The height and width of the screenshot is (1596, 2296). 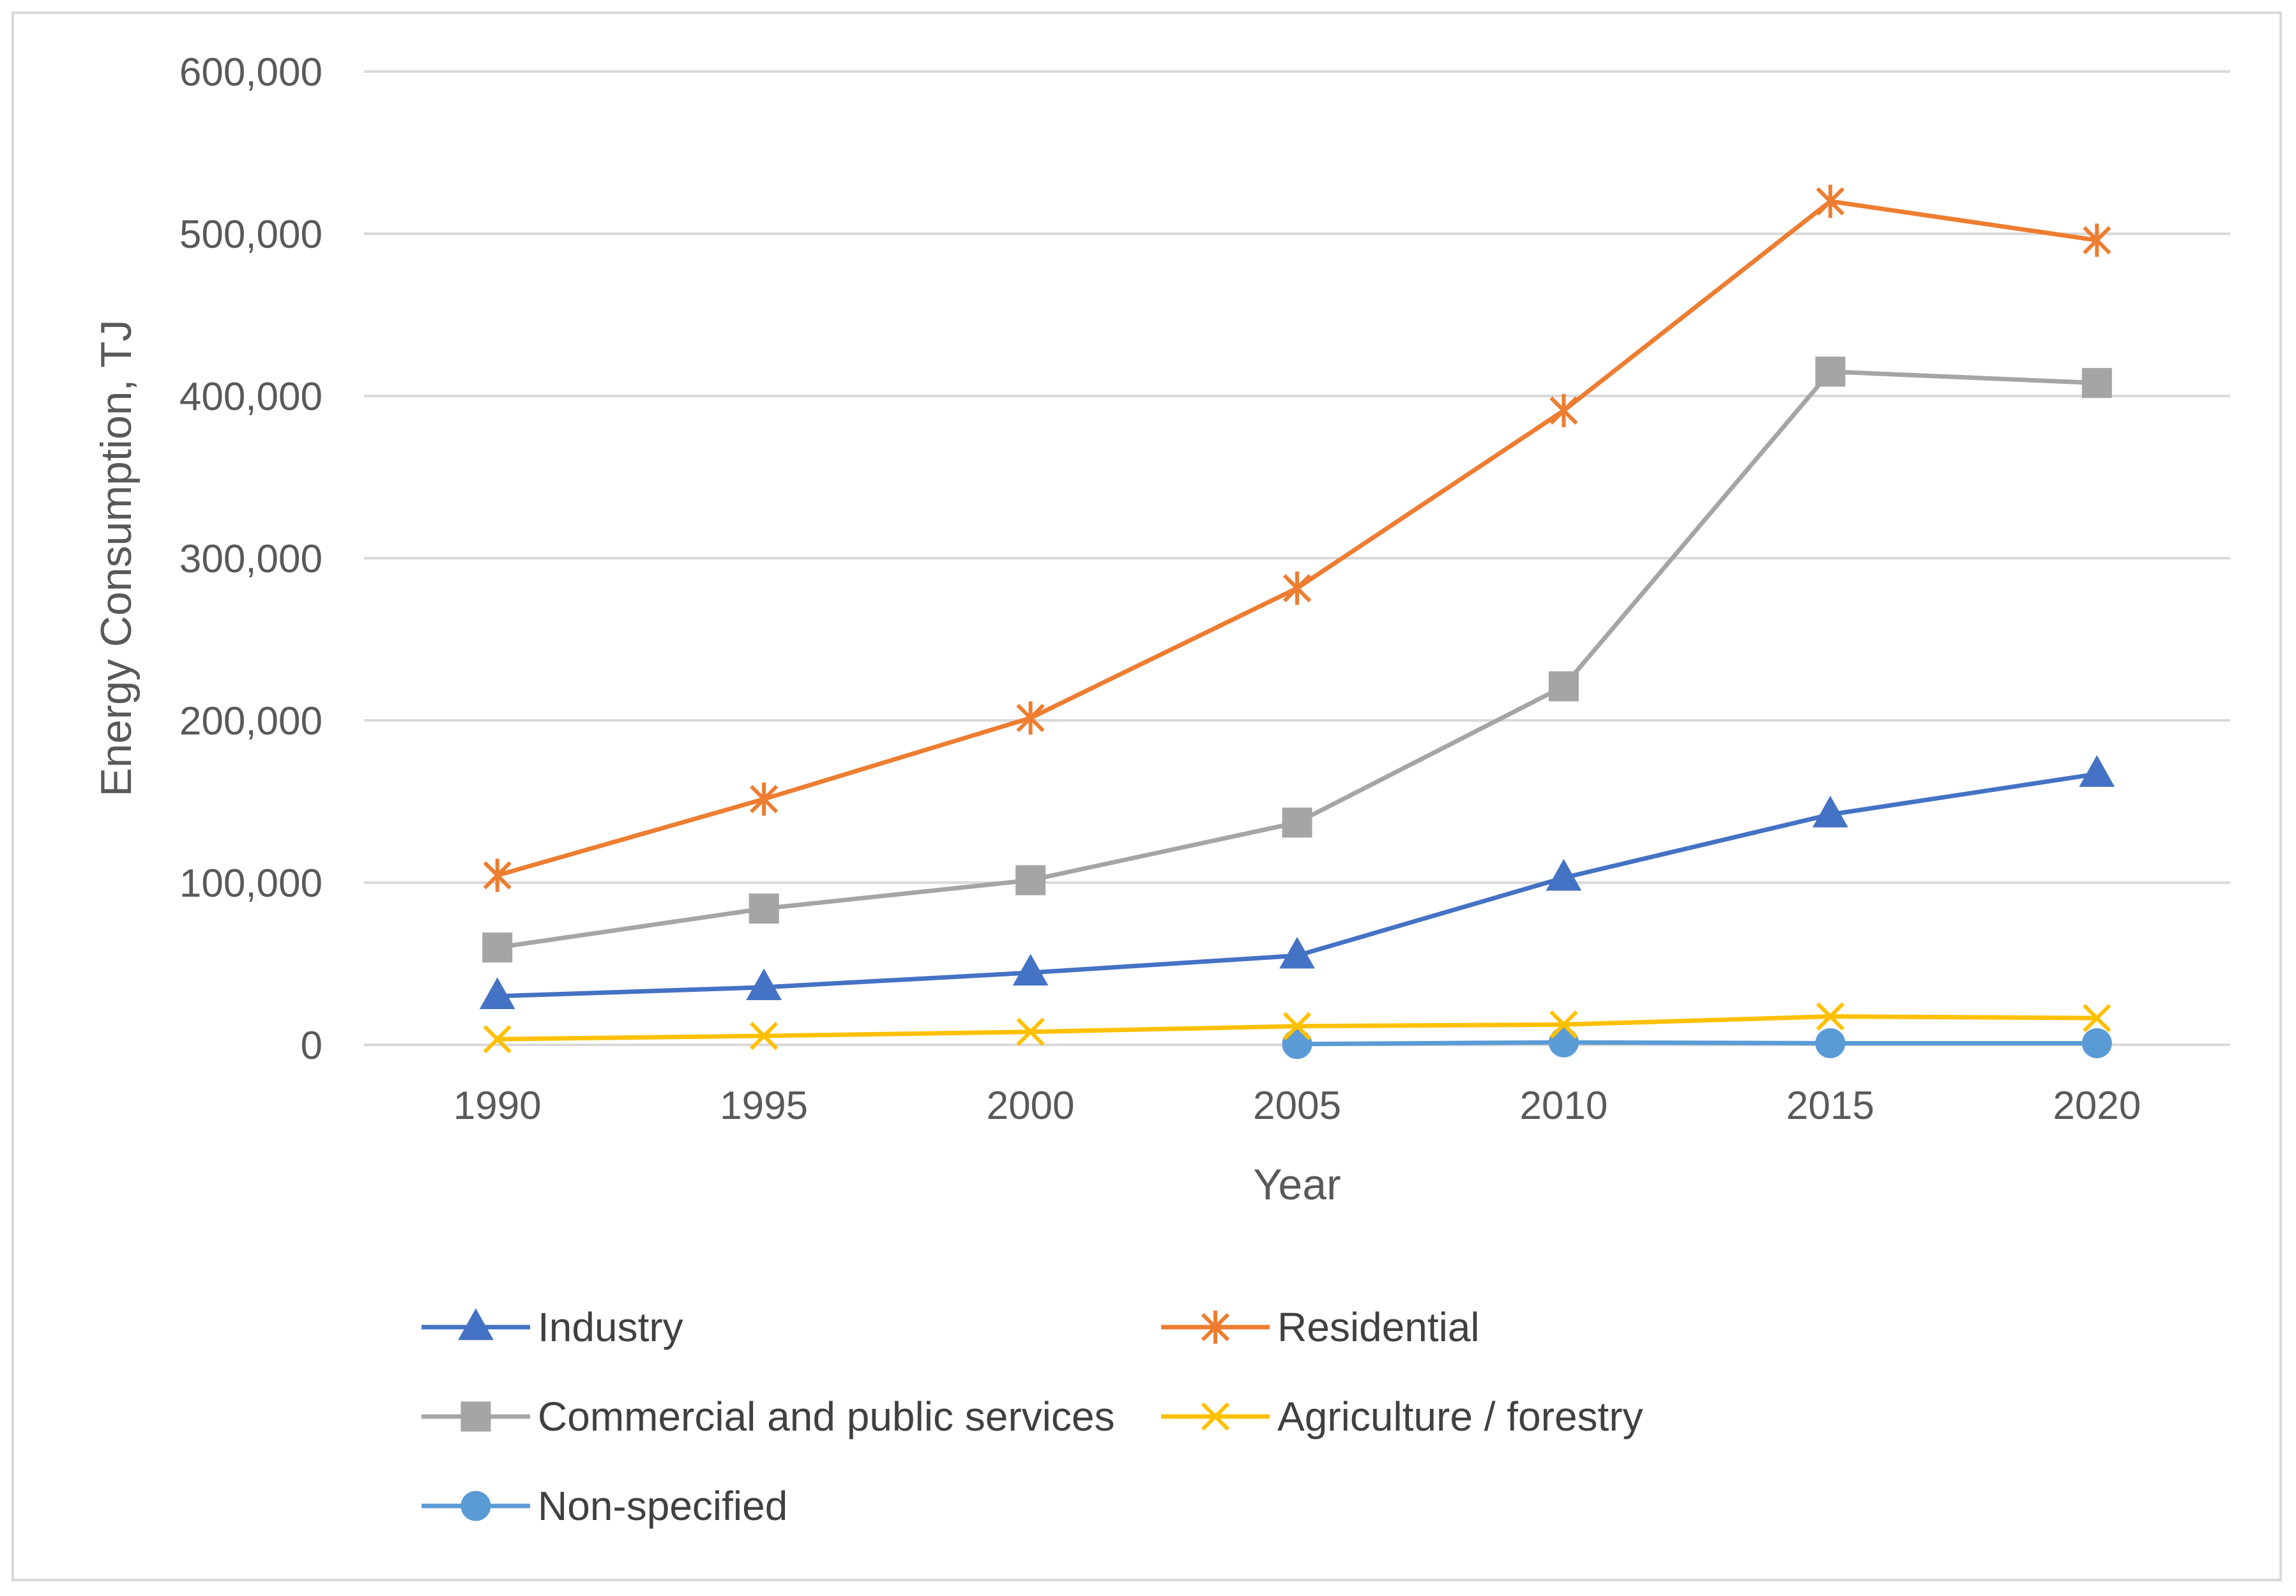 What do you see at coordinates (1697, 1043) in the screenshot?
I see `series-line-non-specified` at bounding box center [1697, 1043].